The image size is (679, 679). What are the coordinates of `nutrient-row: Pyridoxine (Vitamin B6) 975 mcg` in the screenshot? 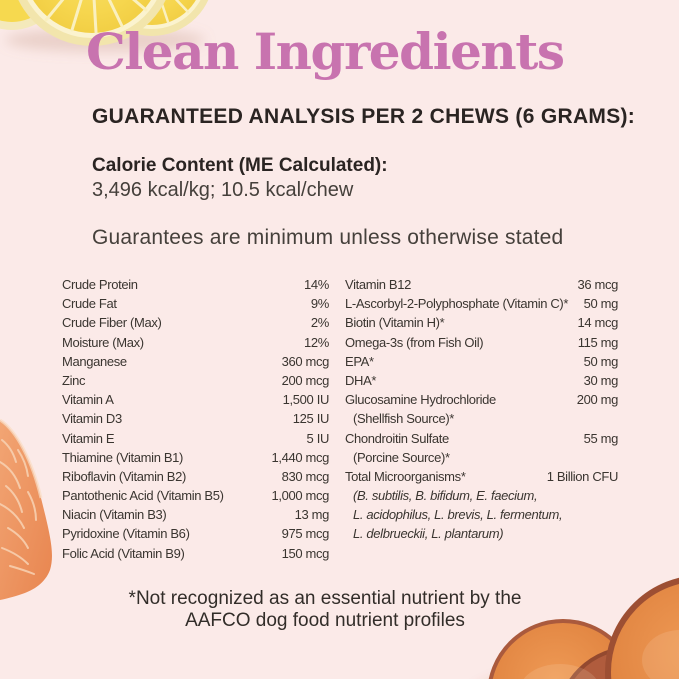 It's located at (195, 535).